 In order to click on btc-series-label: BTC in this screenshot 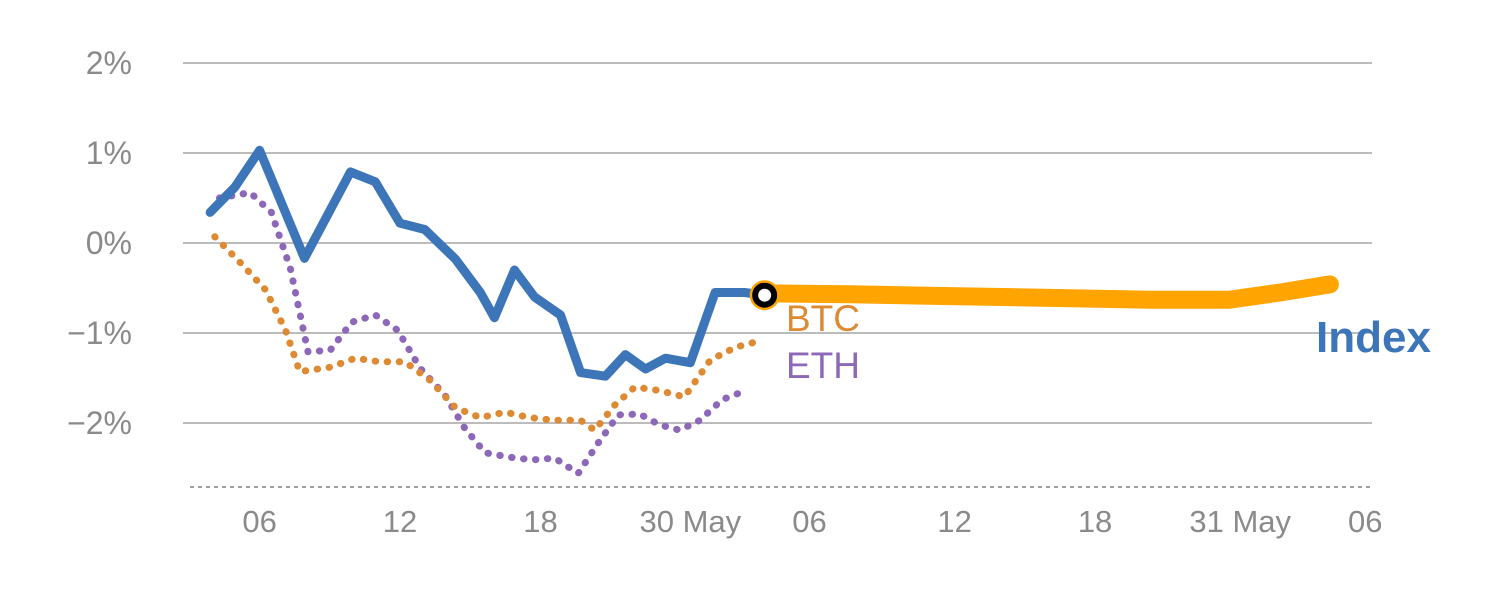, I will do `click(823, 318)`.